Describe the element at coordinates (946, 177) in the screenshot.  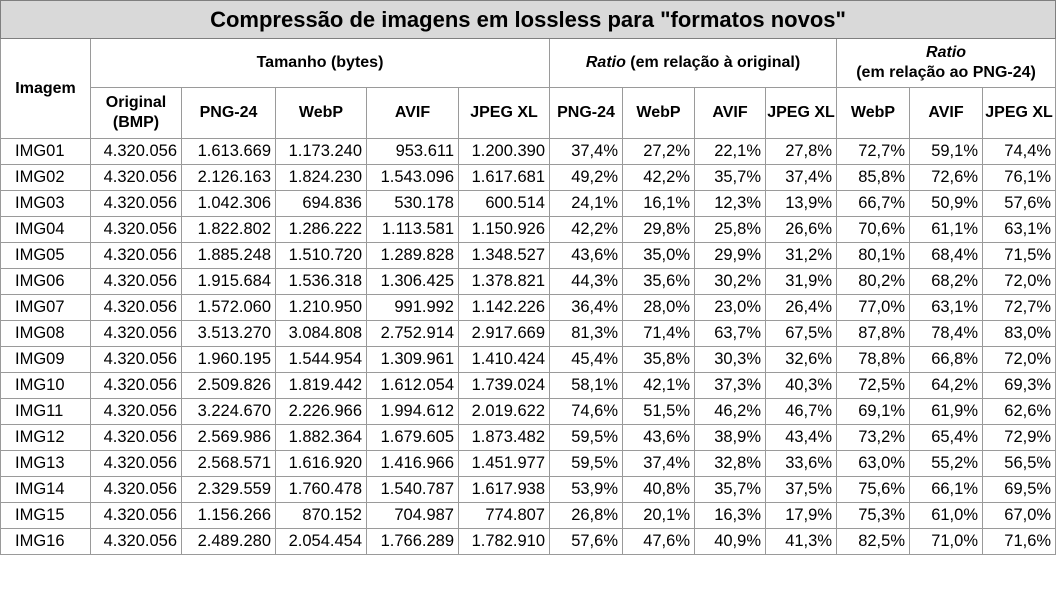
I see `cell-ratio-png-avif: 72,6%` at that location.